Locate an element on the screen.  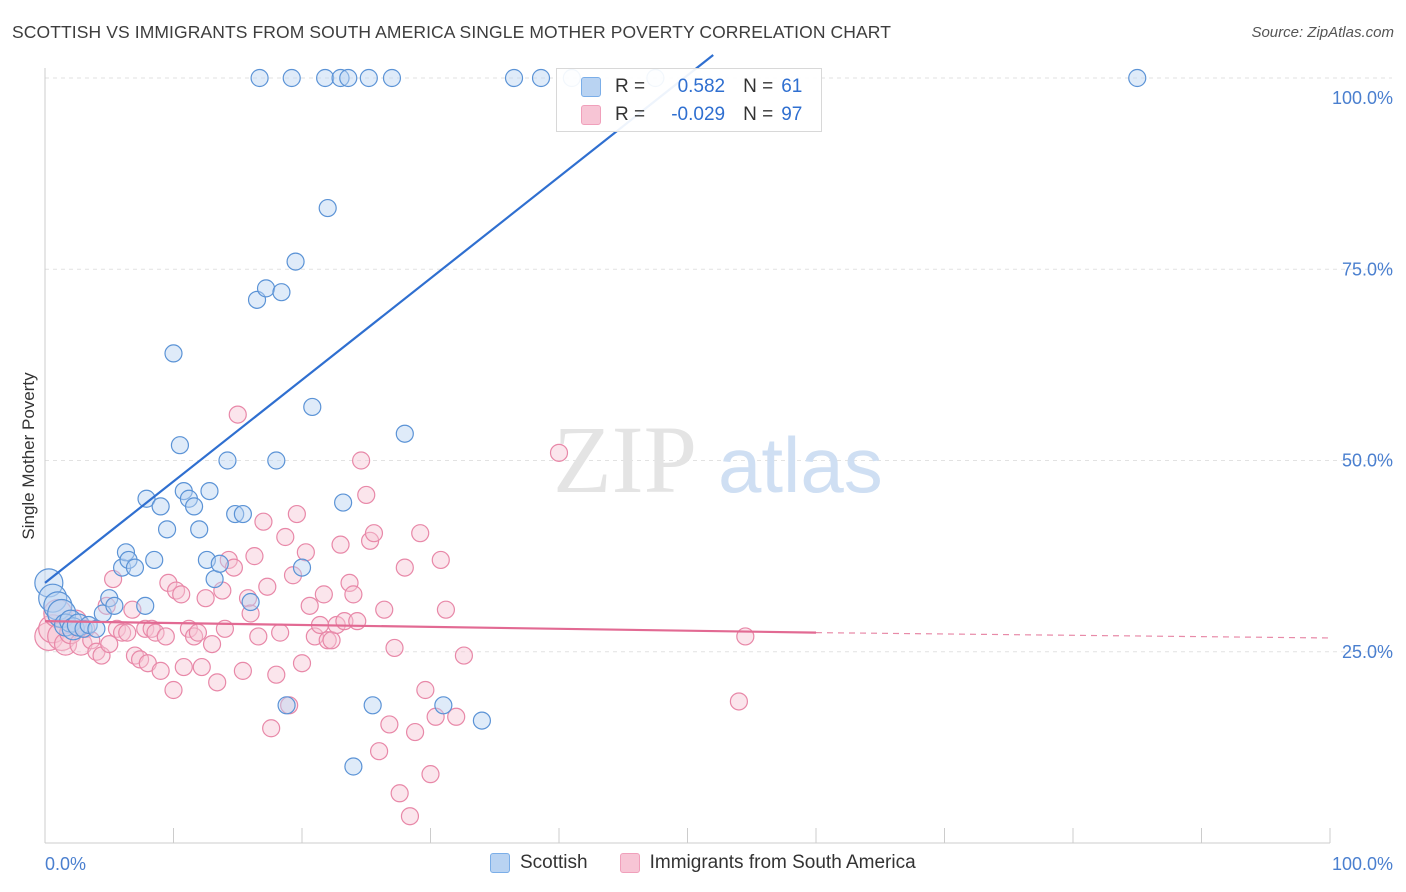
stats-row-south-america: R = -0.029 N = 97 is located at coordinates (679, 115).